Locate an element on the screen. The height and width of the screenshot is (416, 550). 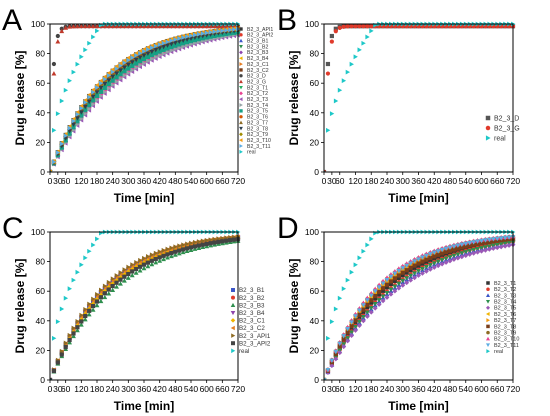
legend-label: B2_3_T2 is located at coordinates (257, 94).